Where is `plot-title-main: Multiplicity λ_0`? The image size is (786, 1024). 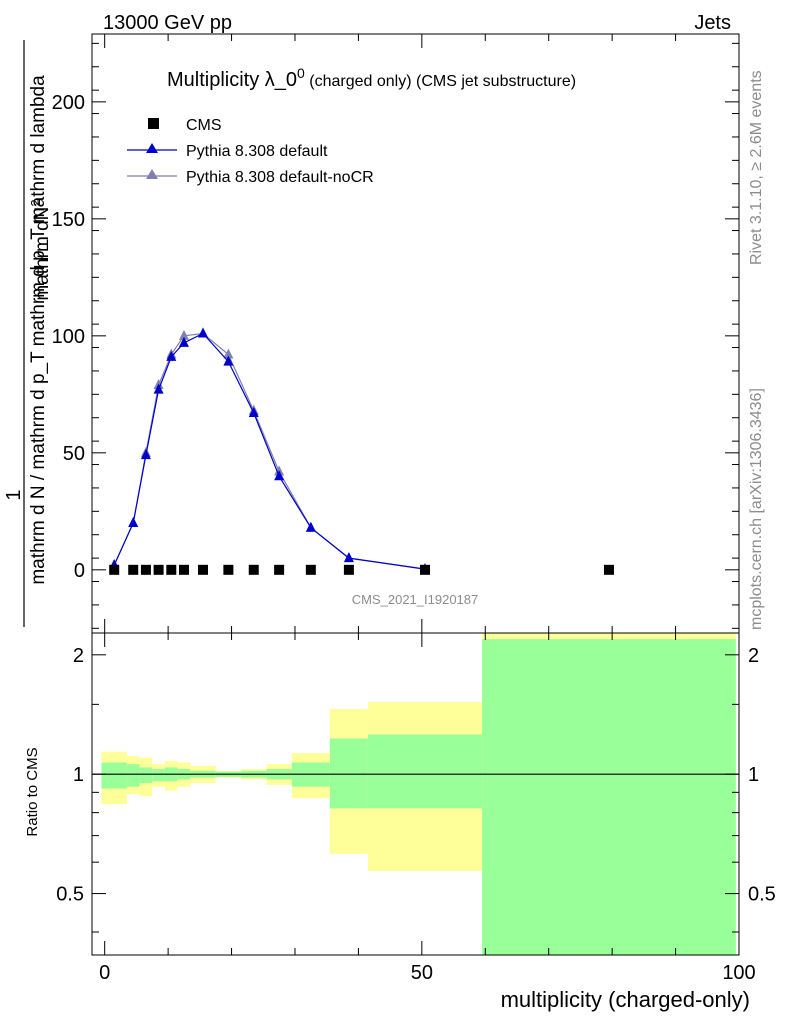
plot-title-main: Multiplicity λ_0 is located at coordinates (232, 80).